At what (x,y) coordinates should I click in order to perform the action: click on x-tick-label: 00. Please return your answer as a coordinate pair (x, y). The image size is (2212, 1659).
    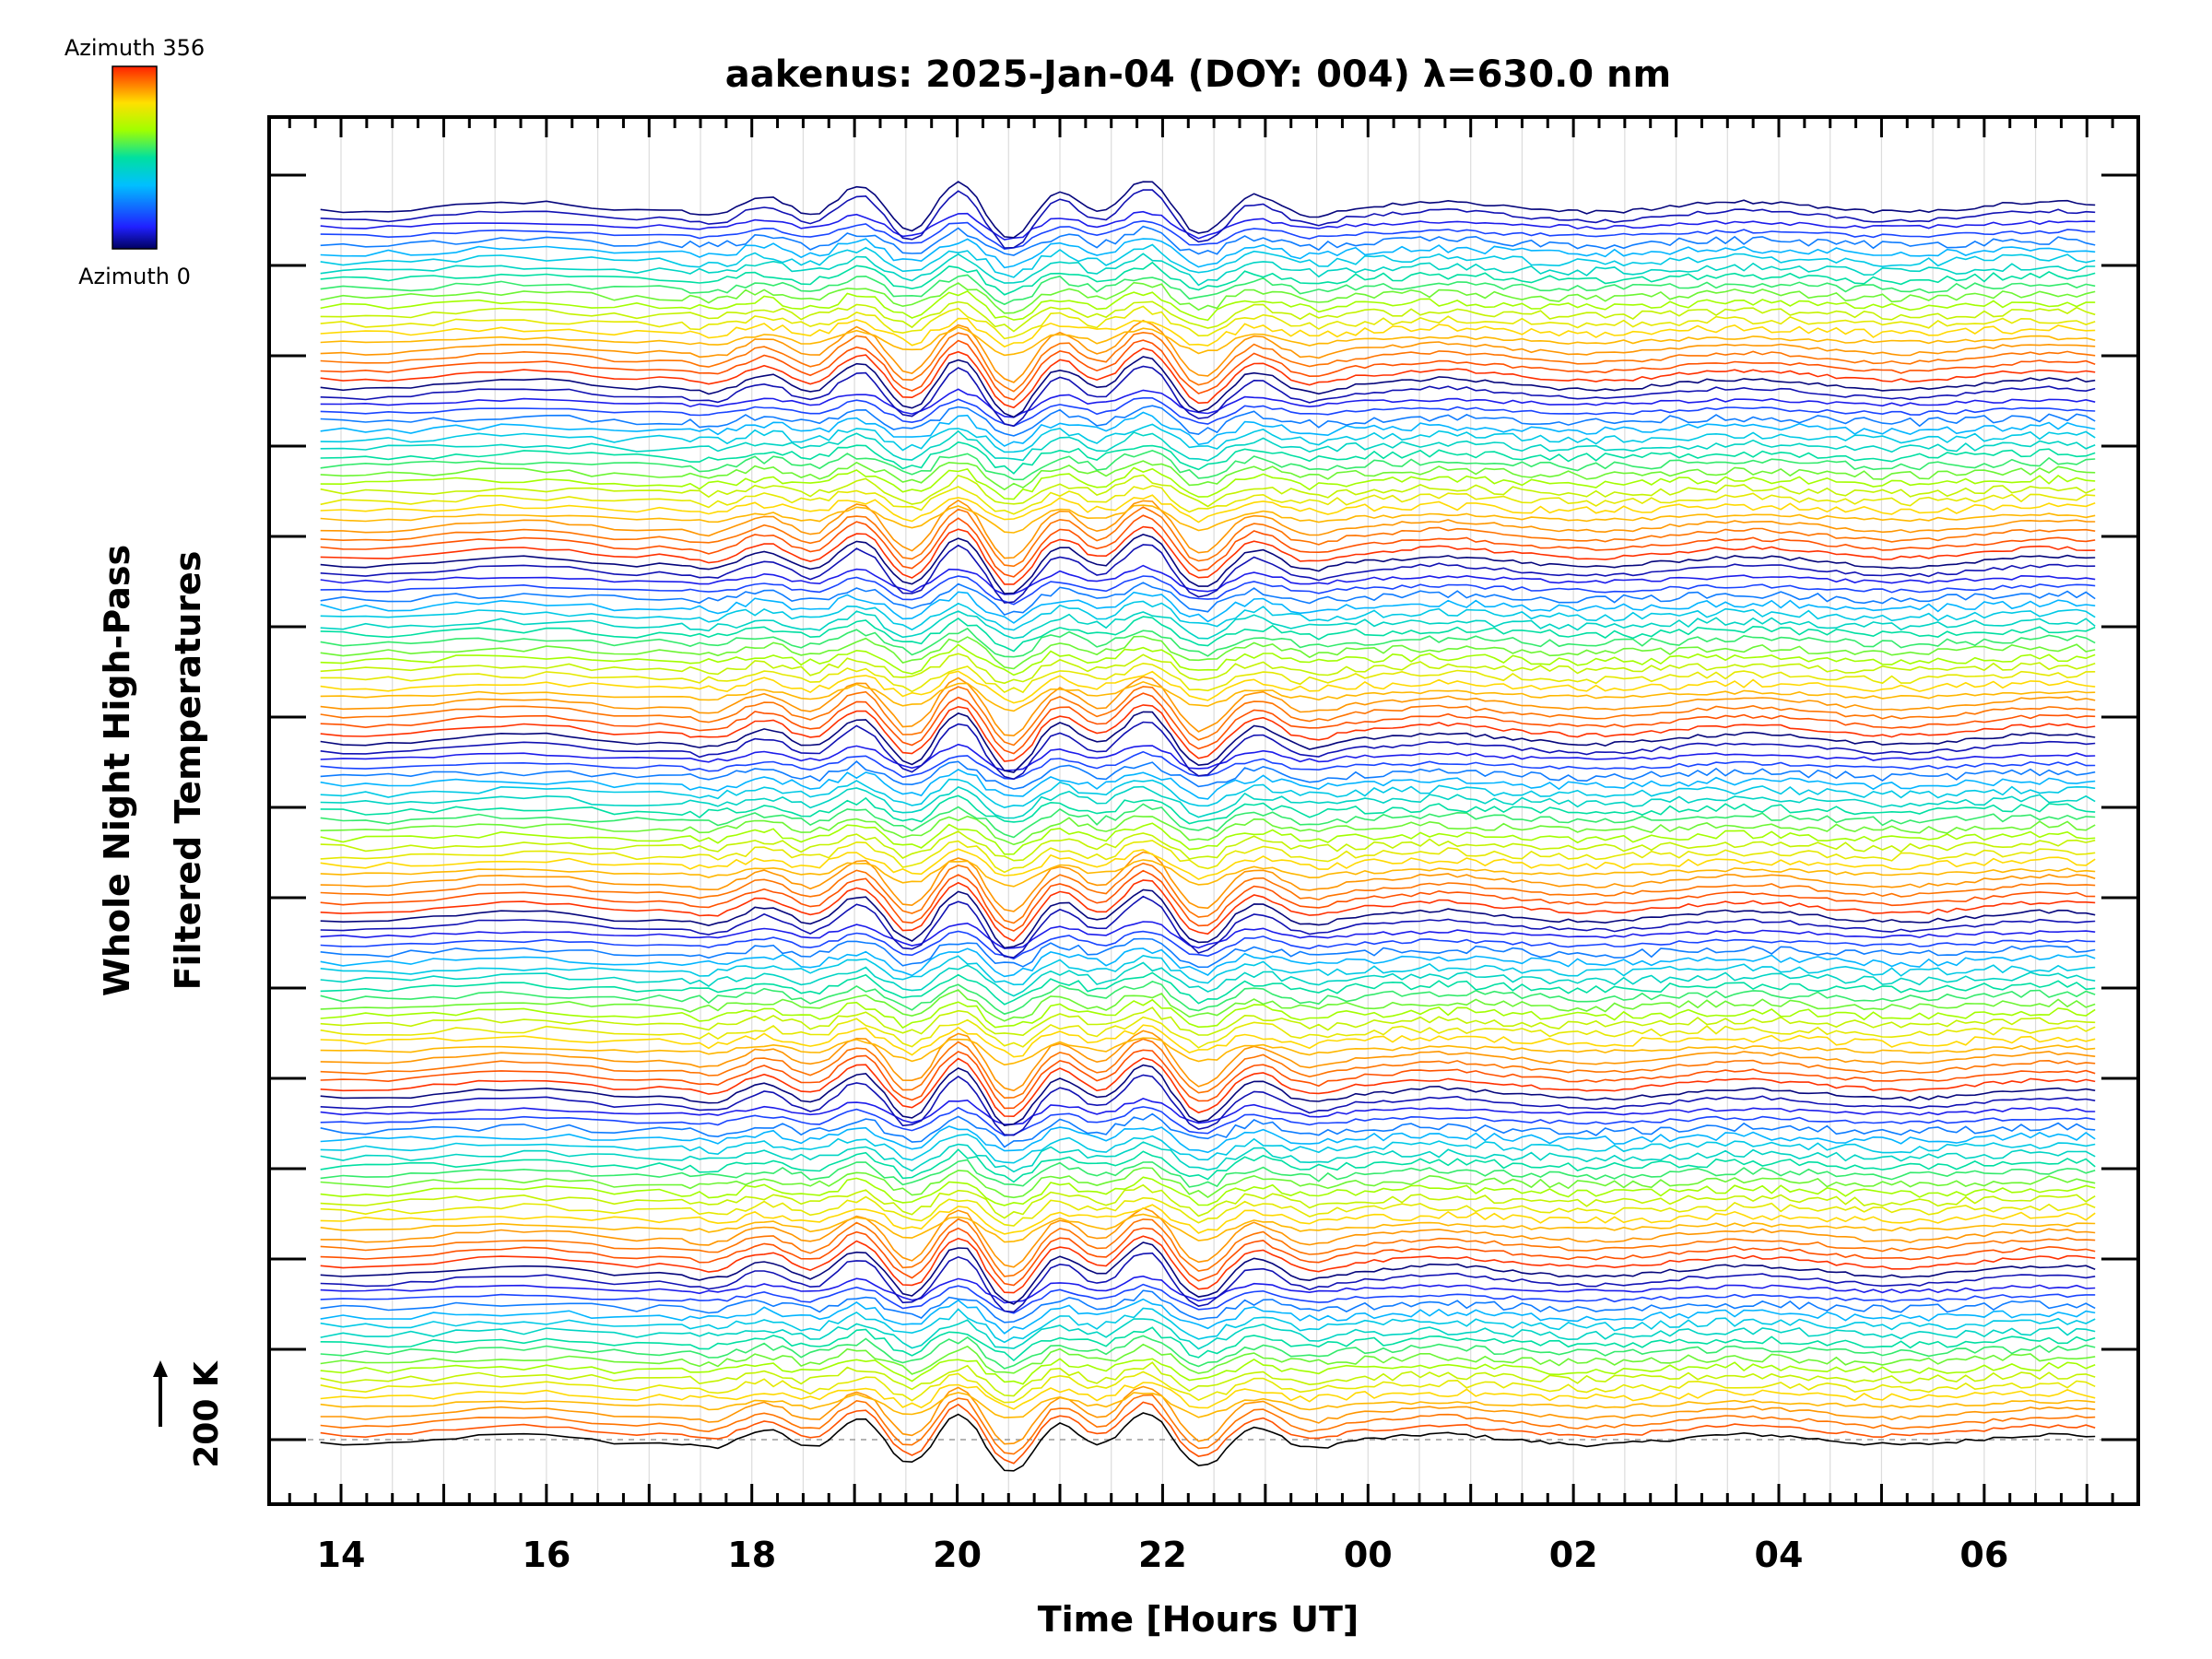
    Looking at the image, I should click on (1368, 1555).